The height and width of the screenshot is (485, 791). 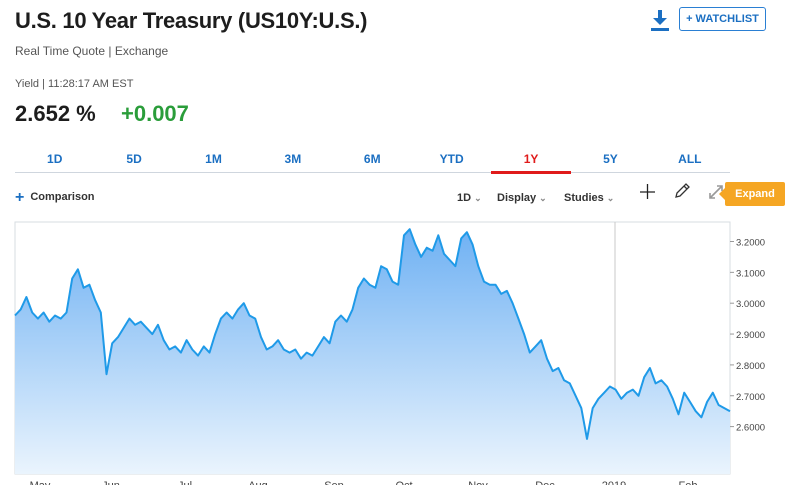 I want to click on download-icon, so click(x=660, y=20).